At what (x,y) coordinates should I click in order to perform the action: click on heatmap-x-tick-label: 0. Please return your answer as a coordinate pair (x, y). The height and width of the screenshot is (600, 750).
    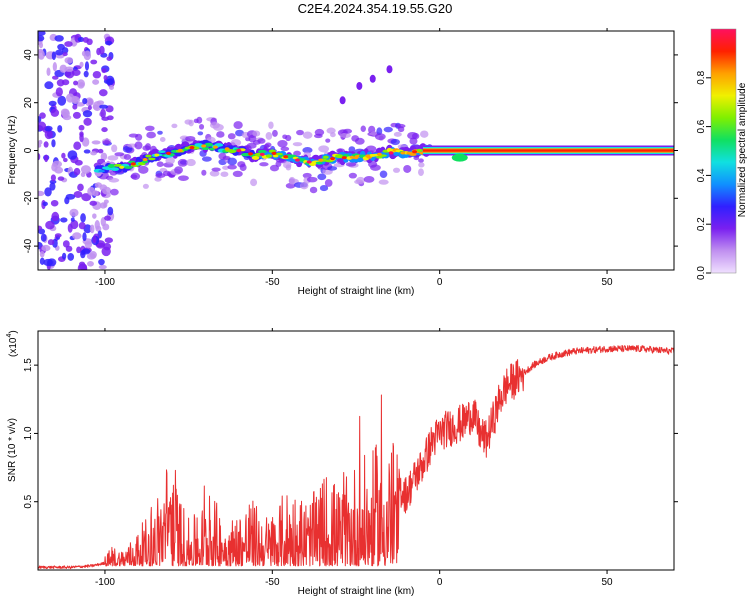
    Looking at the image, I should click on (440, 282).